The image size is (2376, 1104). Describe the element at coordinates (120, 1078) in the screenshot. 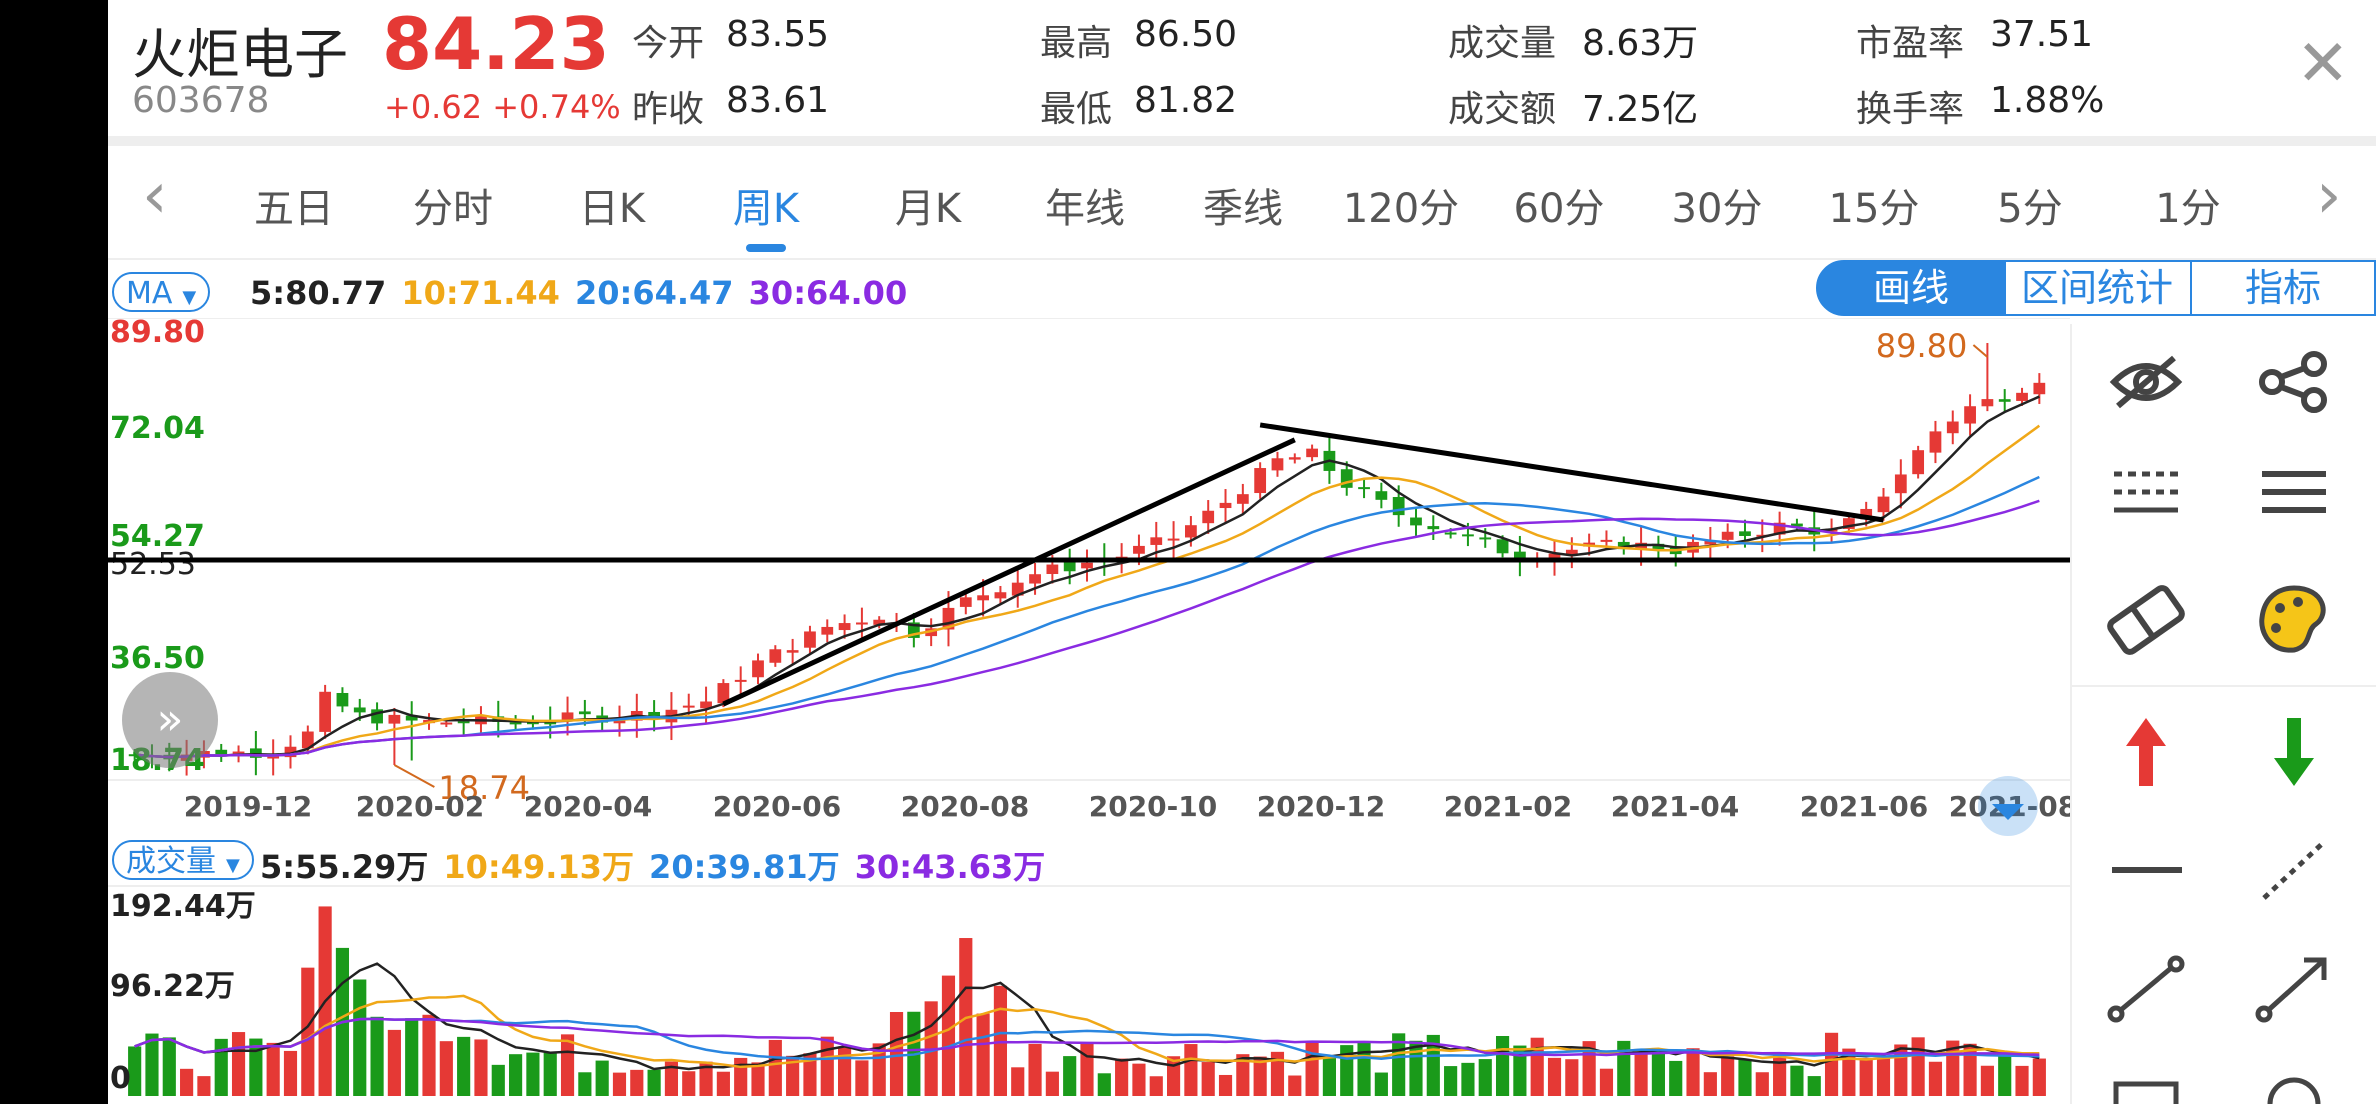

I see `volume-axis-label: 0` at that location.